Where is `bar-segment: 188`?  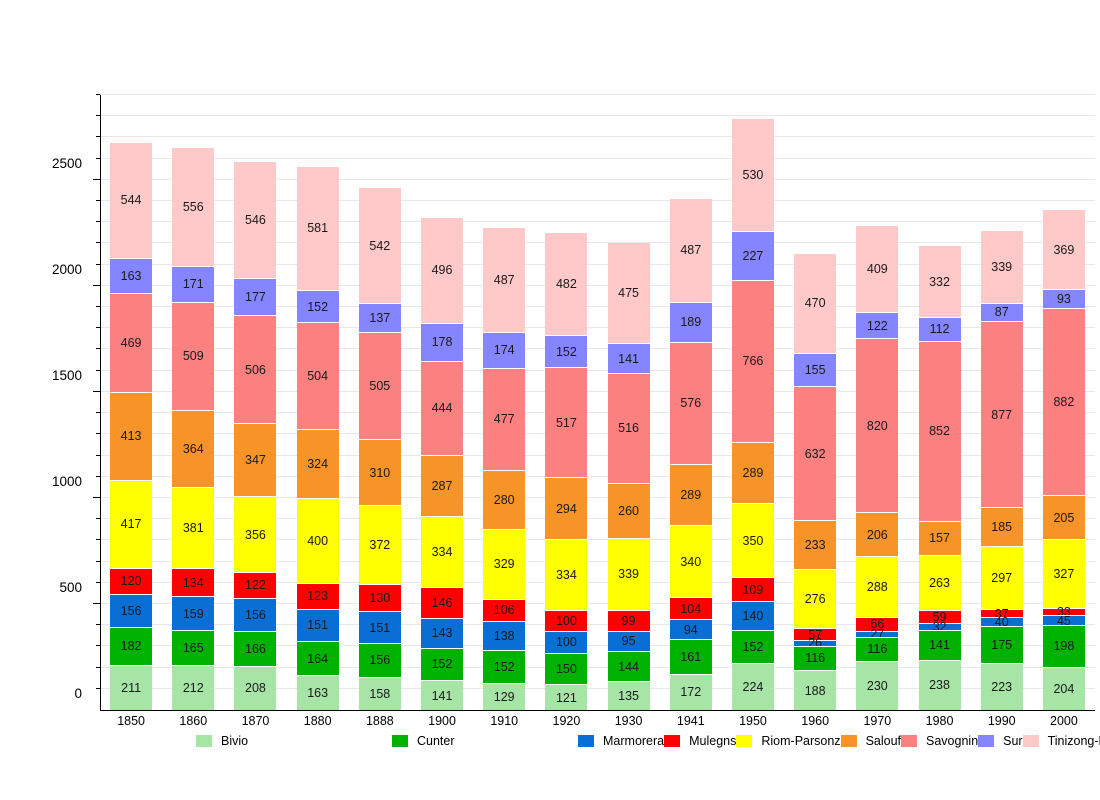
bar-segment: 188 is located at coordinates (815, 690).